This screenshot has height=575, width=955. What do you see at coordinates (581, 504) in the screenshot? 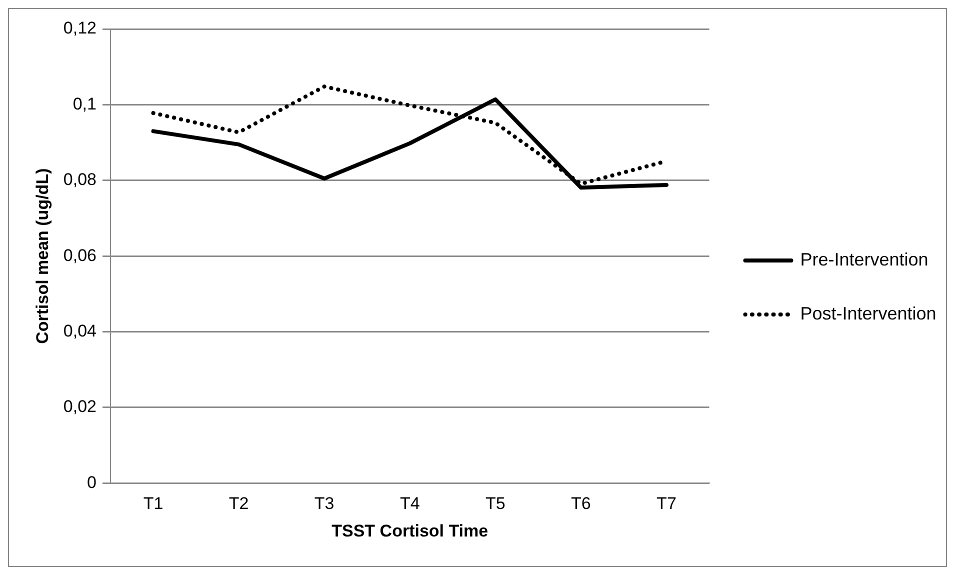
I see `x-tick-label: T6` at bounding box center [581, 504].